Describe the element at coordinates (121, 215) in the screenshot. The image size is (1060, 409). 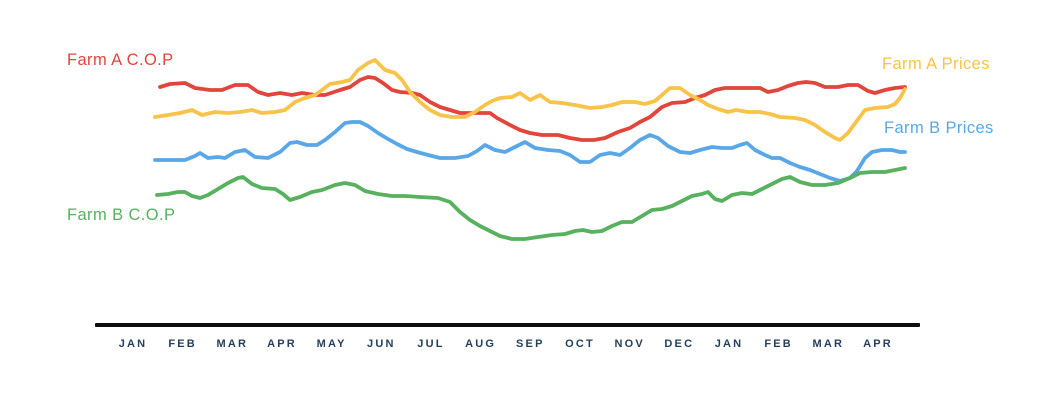
I see `series-label-farm-b-cop: Farm B C.O.P` at that location.